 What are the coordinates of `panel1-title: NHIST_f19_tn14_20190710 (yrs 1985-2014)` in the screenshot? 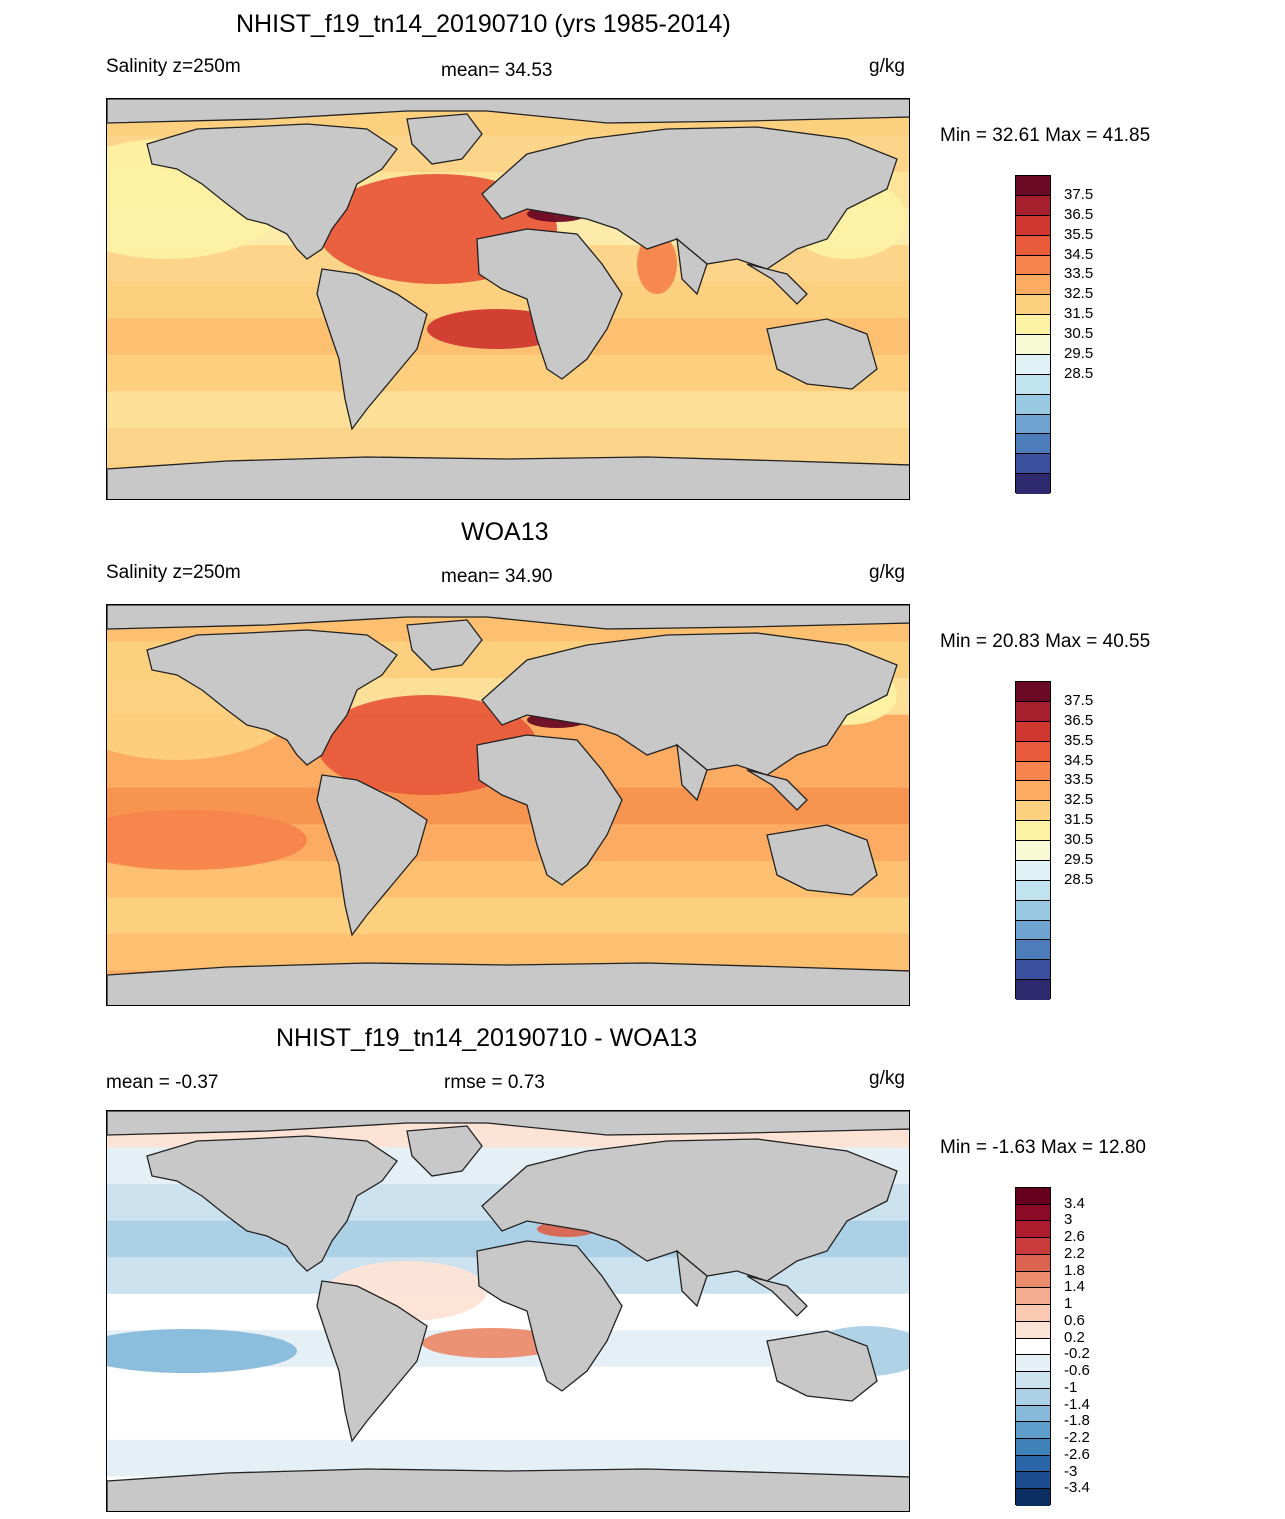 It's located at (483, 24).